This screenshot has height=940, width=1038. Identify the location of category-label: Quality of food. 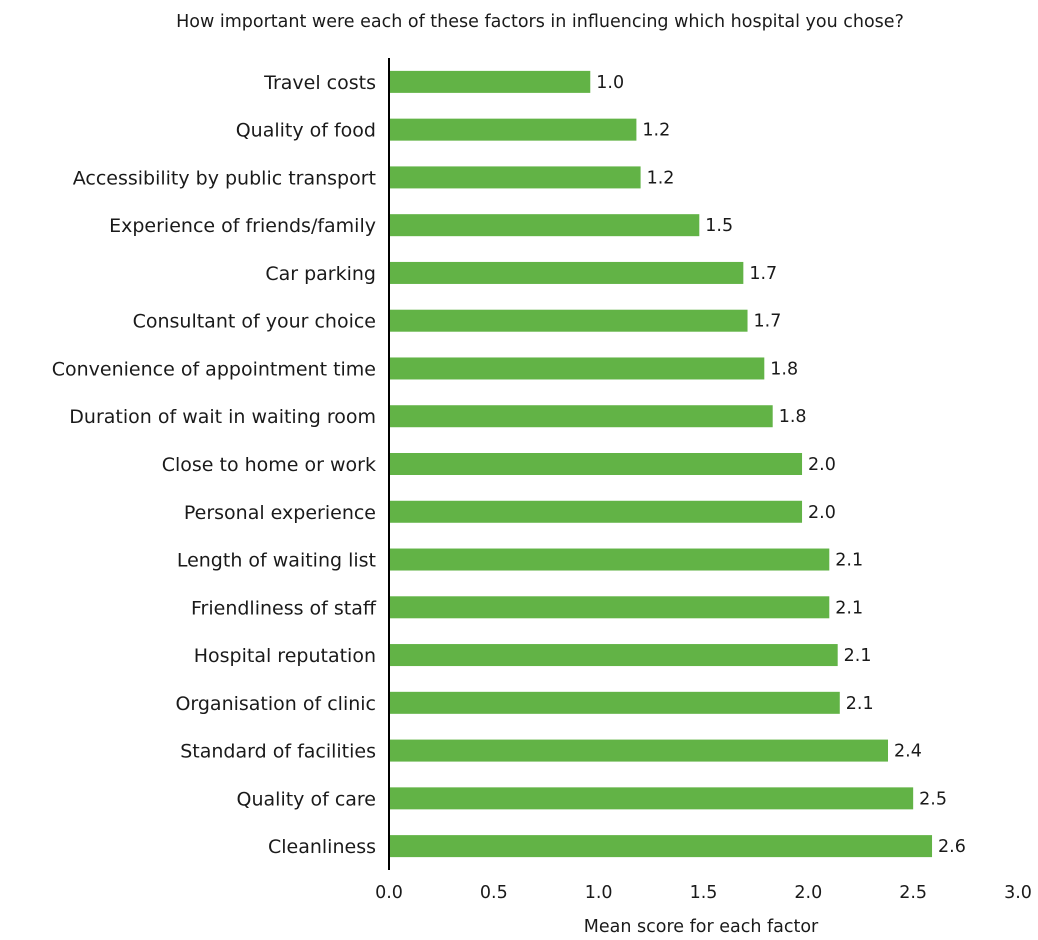
(306, 131).